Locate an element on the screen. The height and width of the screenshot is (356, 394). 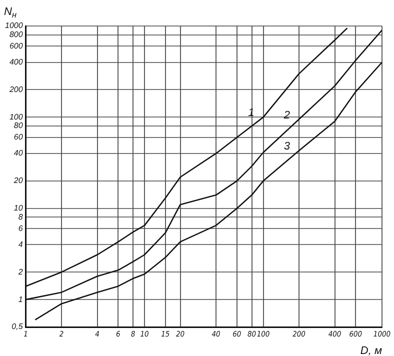
y-tick-label: 10 is located at coordinates (19, 208).